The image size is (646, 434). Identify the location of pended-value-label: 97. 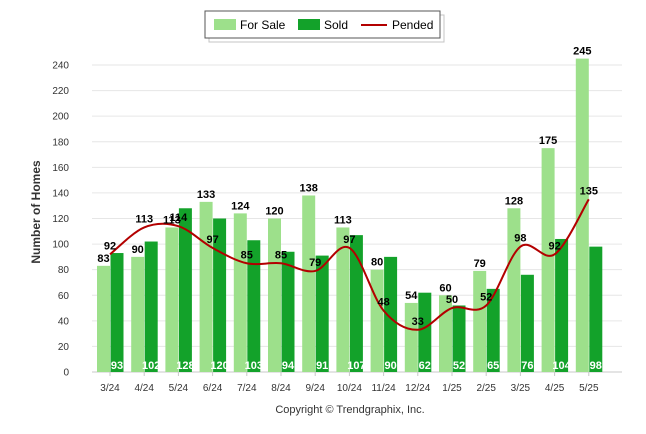
(349, 240).